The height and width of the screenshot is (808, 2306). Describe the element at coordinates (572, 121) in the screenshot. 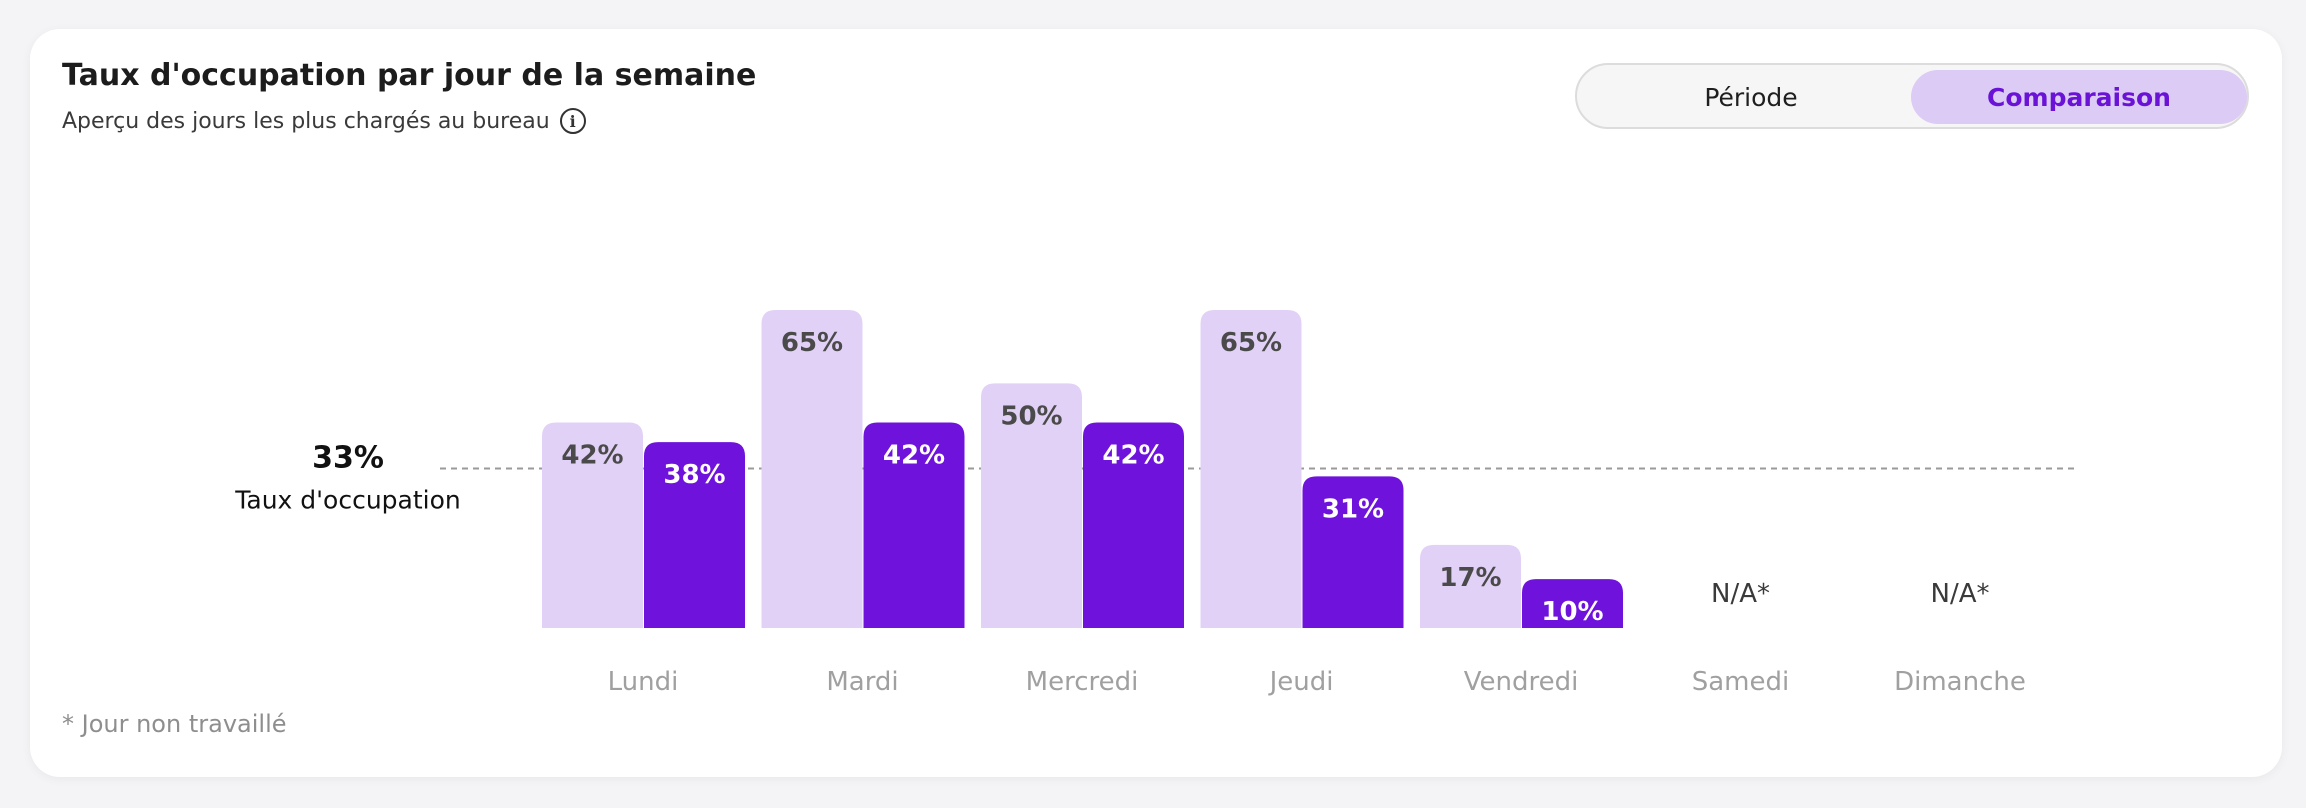

I see `info-icon: i` at that location.